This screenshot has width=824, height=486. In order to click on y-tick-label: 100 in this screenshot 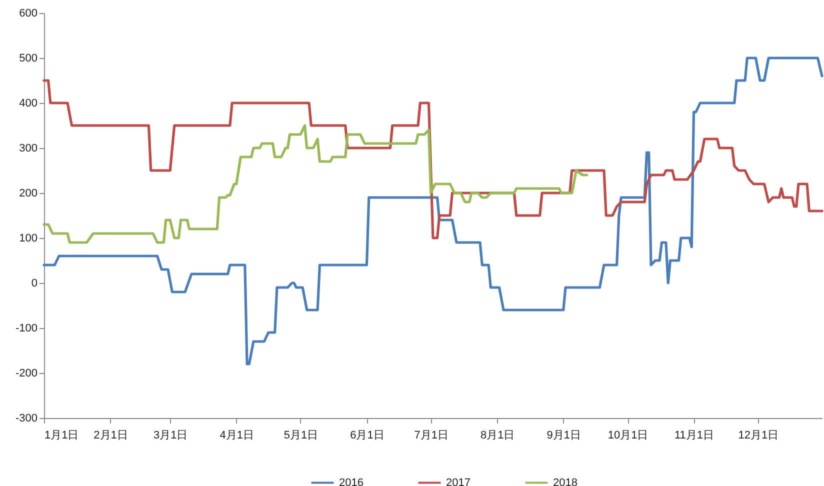, I will do `click(28, 238)`.